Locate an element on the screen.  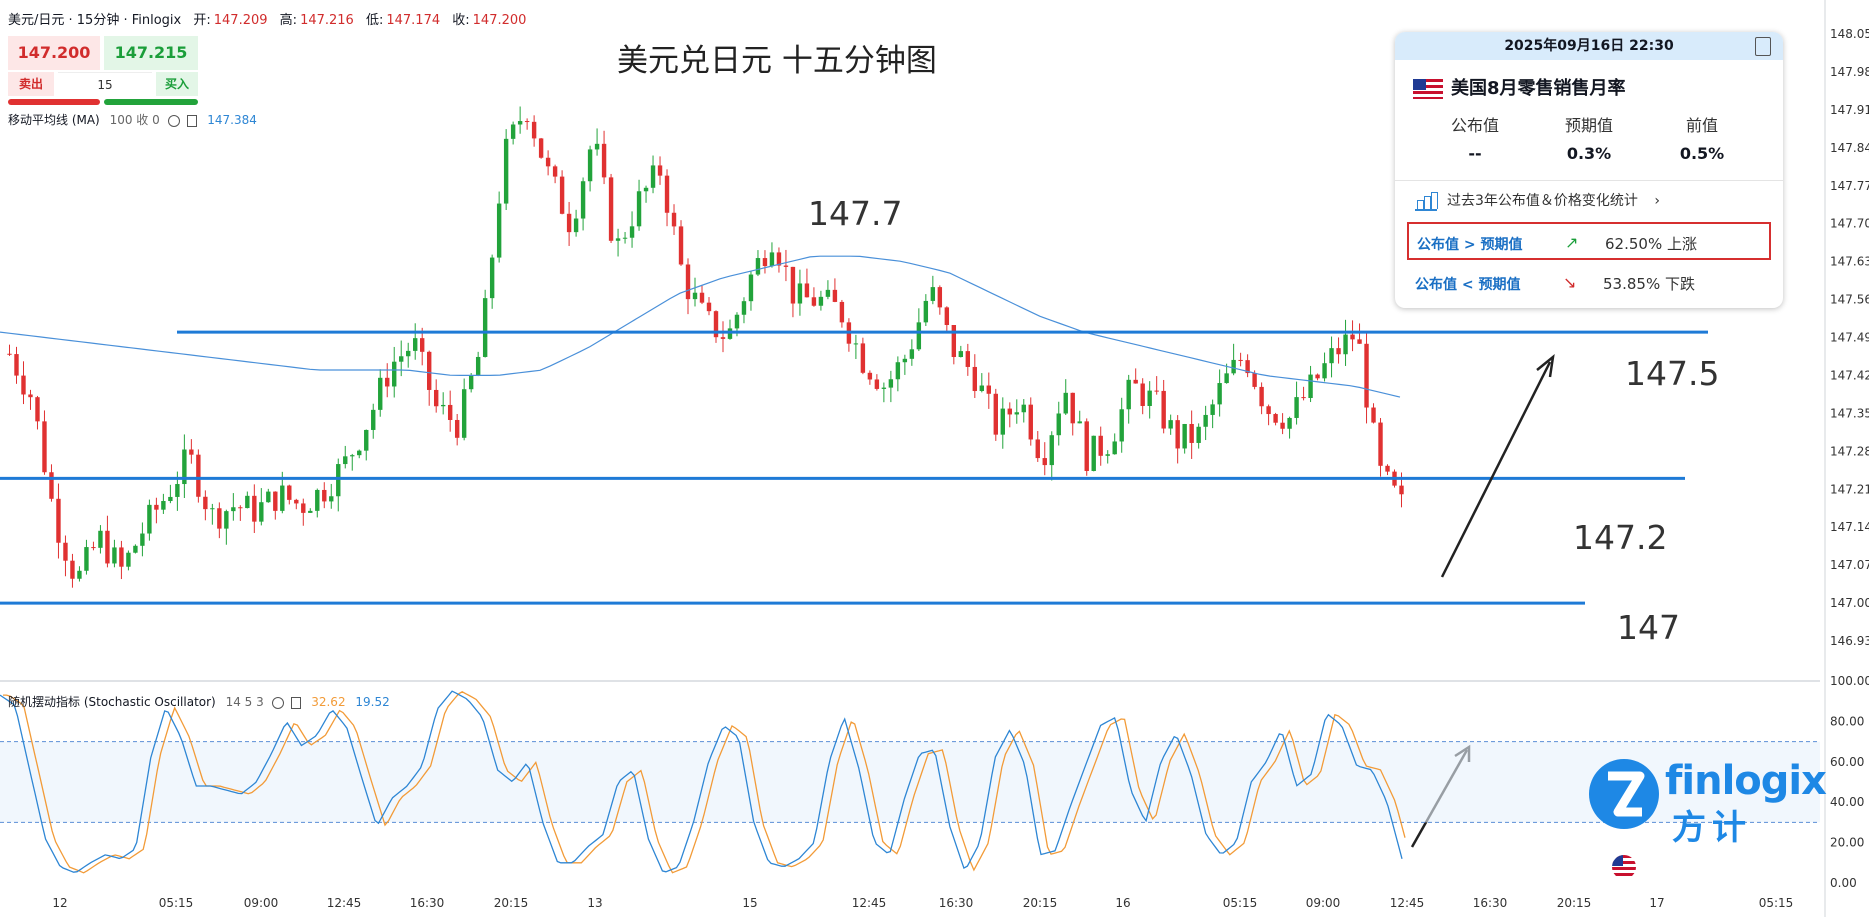
event-datetime: 2025年09月16日 22:30 is located at coordinates (1589, 46).